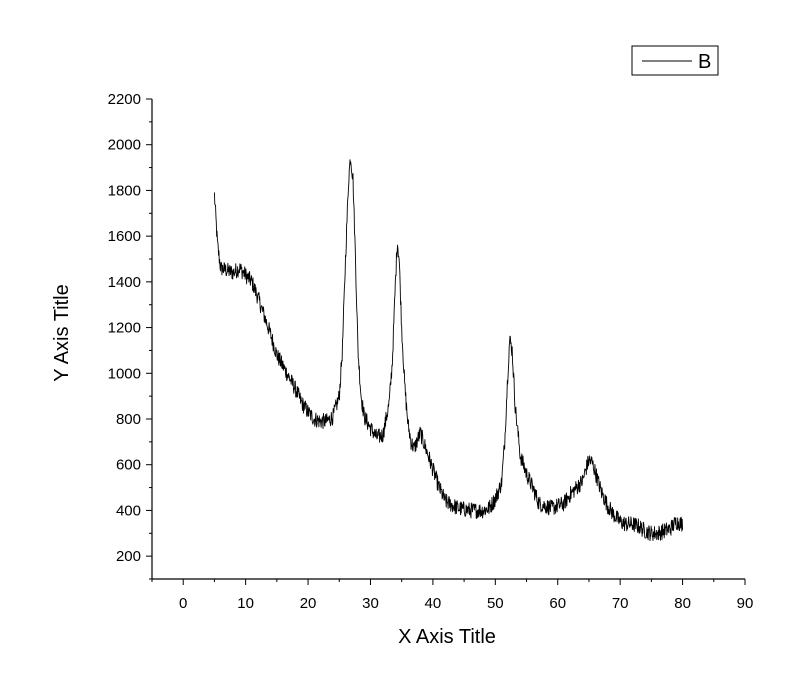 The height and width of the screenshot is (694, 800). Describe the element at coordinates (128, 465) in the screenshot. I see `y-tick-label: 600` at that location.